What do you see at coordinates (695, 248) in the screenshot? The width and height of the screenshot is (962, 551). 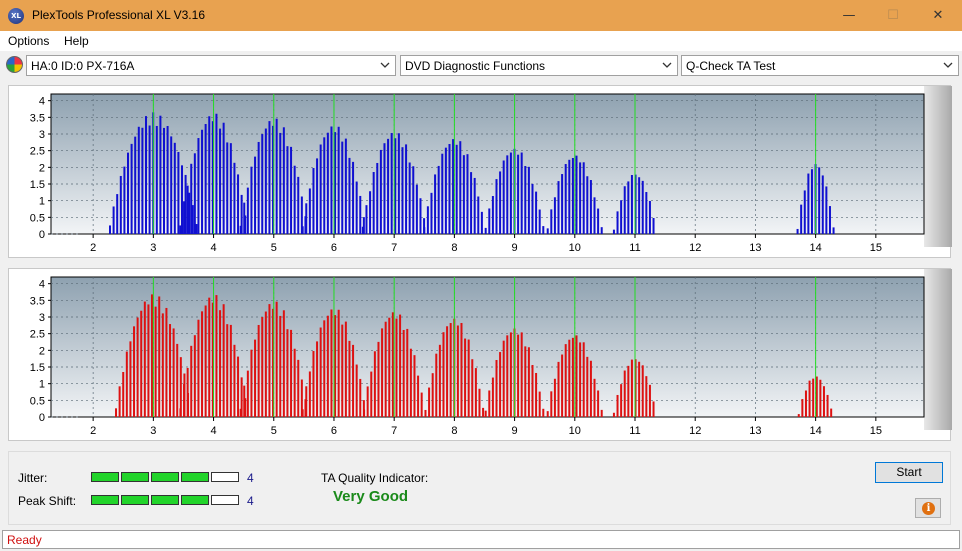 I see `x-tick-label: 12` at bounding box center [695, 248].